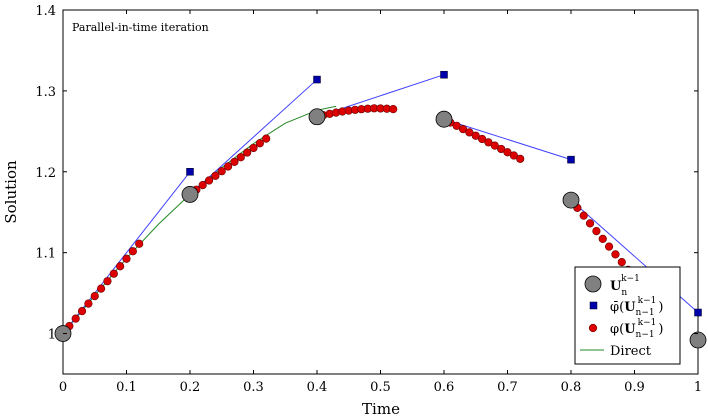 The image size is (708, 420). Describe the element at coordinates (593, 284) in the screenshot. I see `legend-iterate-marker` at that location.